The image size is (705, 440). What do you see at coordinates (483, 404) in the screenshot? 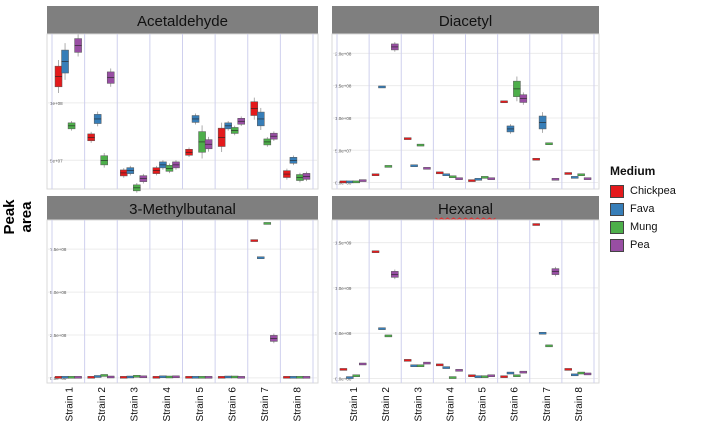
I see `x-tick-label: Strain 5` at bounding box center [483, 404].